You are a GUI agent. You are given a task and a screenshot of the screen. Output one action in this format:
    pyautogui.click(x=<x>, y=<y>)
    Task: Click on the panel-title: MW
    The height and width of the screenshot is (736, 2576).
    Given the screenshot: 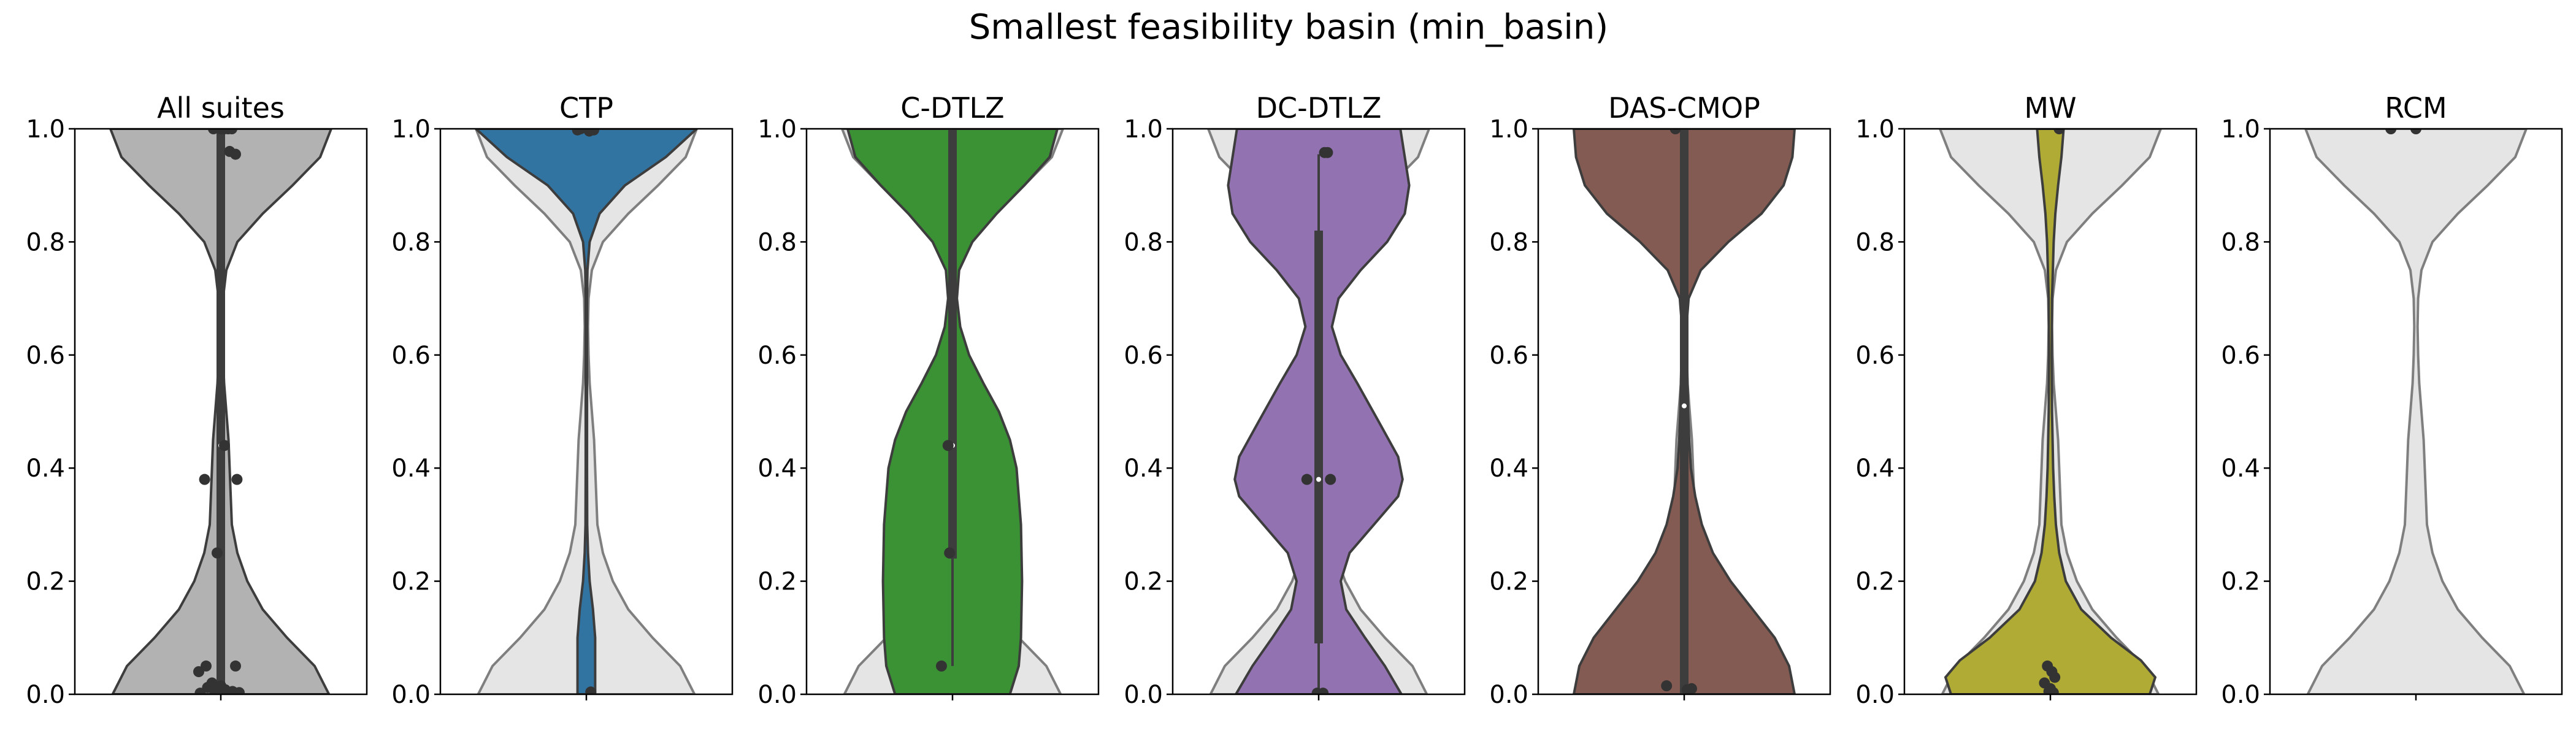 What is the action you would take?
    pyautogui.click(x=2050, y=108)
    